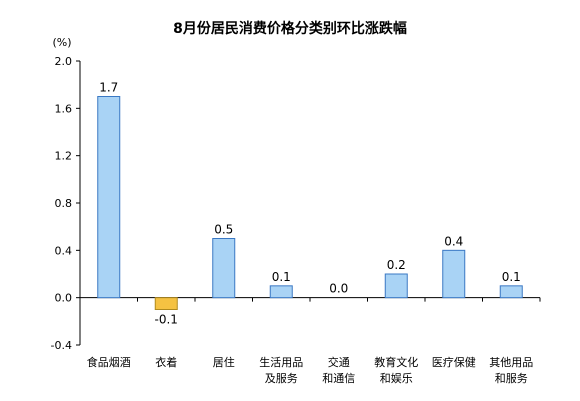  I want to click on category-label: 教育文化, so click(396, 362).